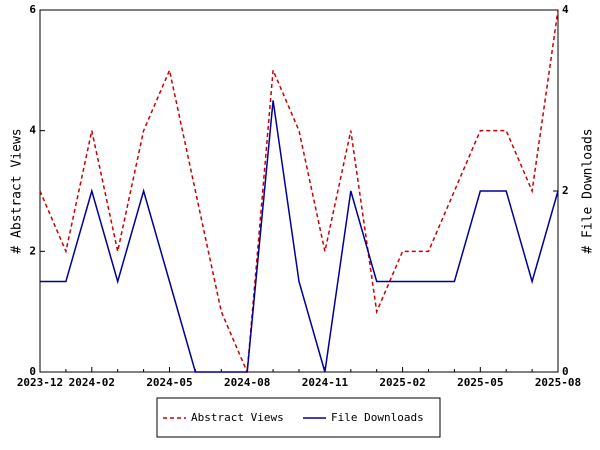  I want to click on x-tick-label: 2024-05, so click(169, 382).